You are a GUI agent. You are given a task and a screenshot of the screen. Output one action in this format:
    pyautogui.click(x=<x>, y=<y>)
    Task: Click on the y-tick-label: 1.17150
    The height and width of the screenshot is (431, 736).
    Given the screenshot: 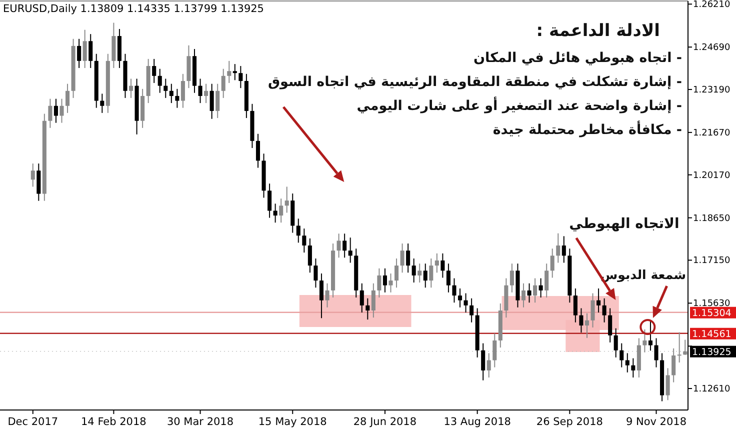 What is the action you would take?
    pyautogui.click(x=711, y=261)
    